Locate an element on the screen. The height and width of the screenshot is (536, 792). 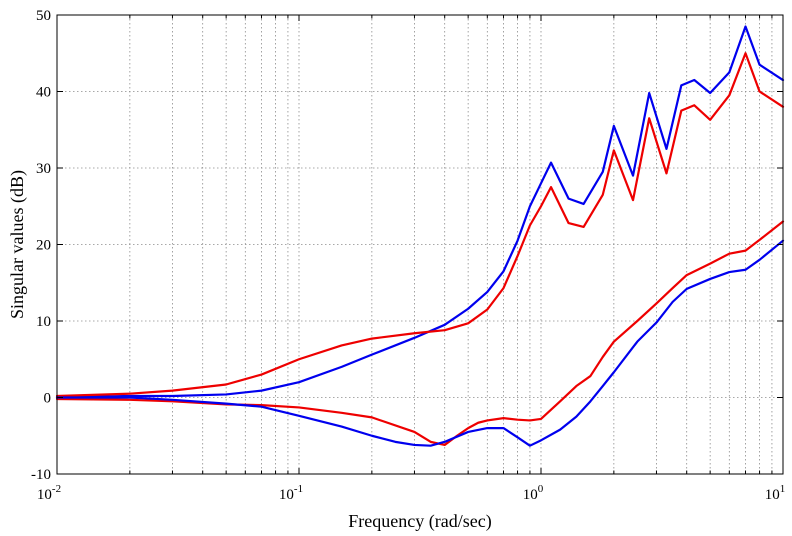
y-axis-label: Singular values (dB) is located at coordinates (17, 244).